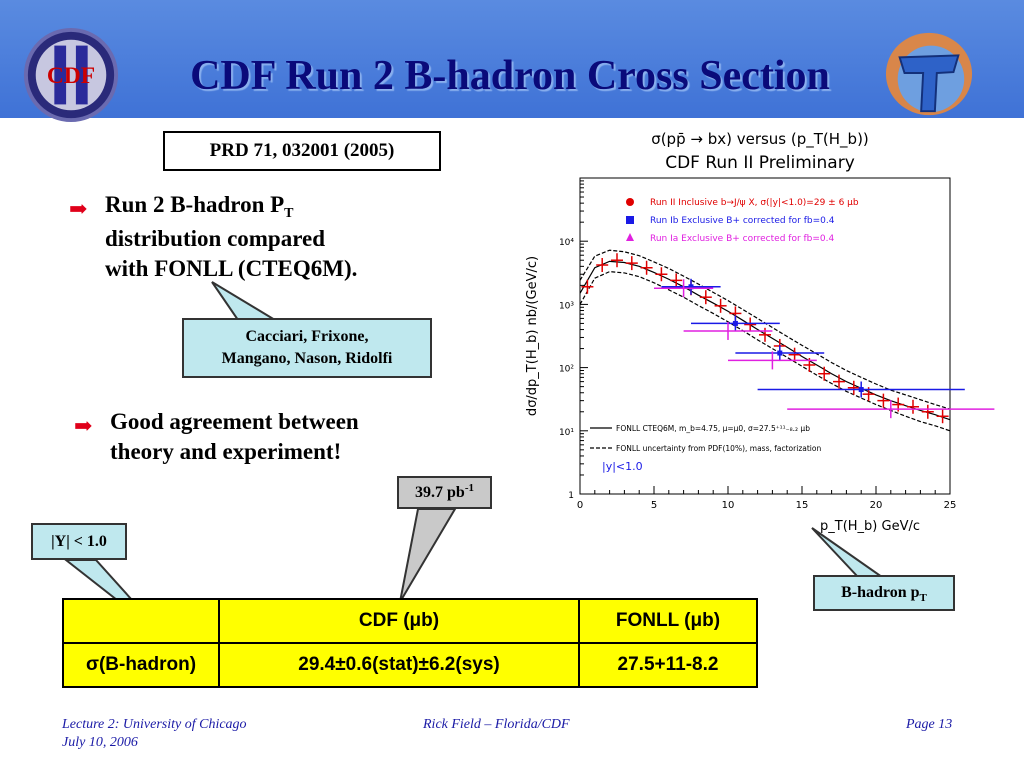 The height and width of the screenshot is (768, 1024). What do you see at coordinates (728, 505) in the screenshot?
I see `x-tick-label: 10` at bounding box center [728, 505].